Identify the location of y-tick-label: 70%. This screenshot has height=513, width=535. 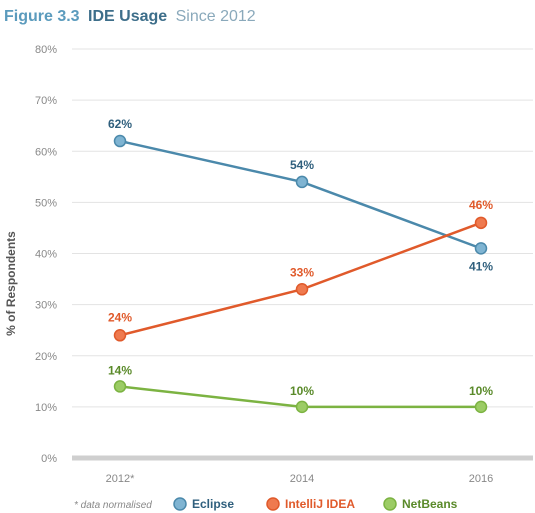
(46, 101).